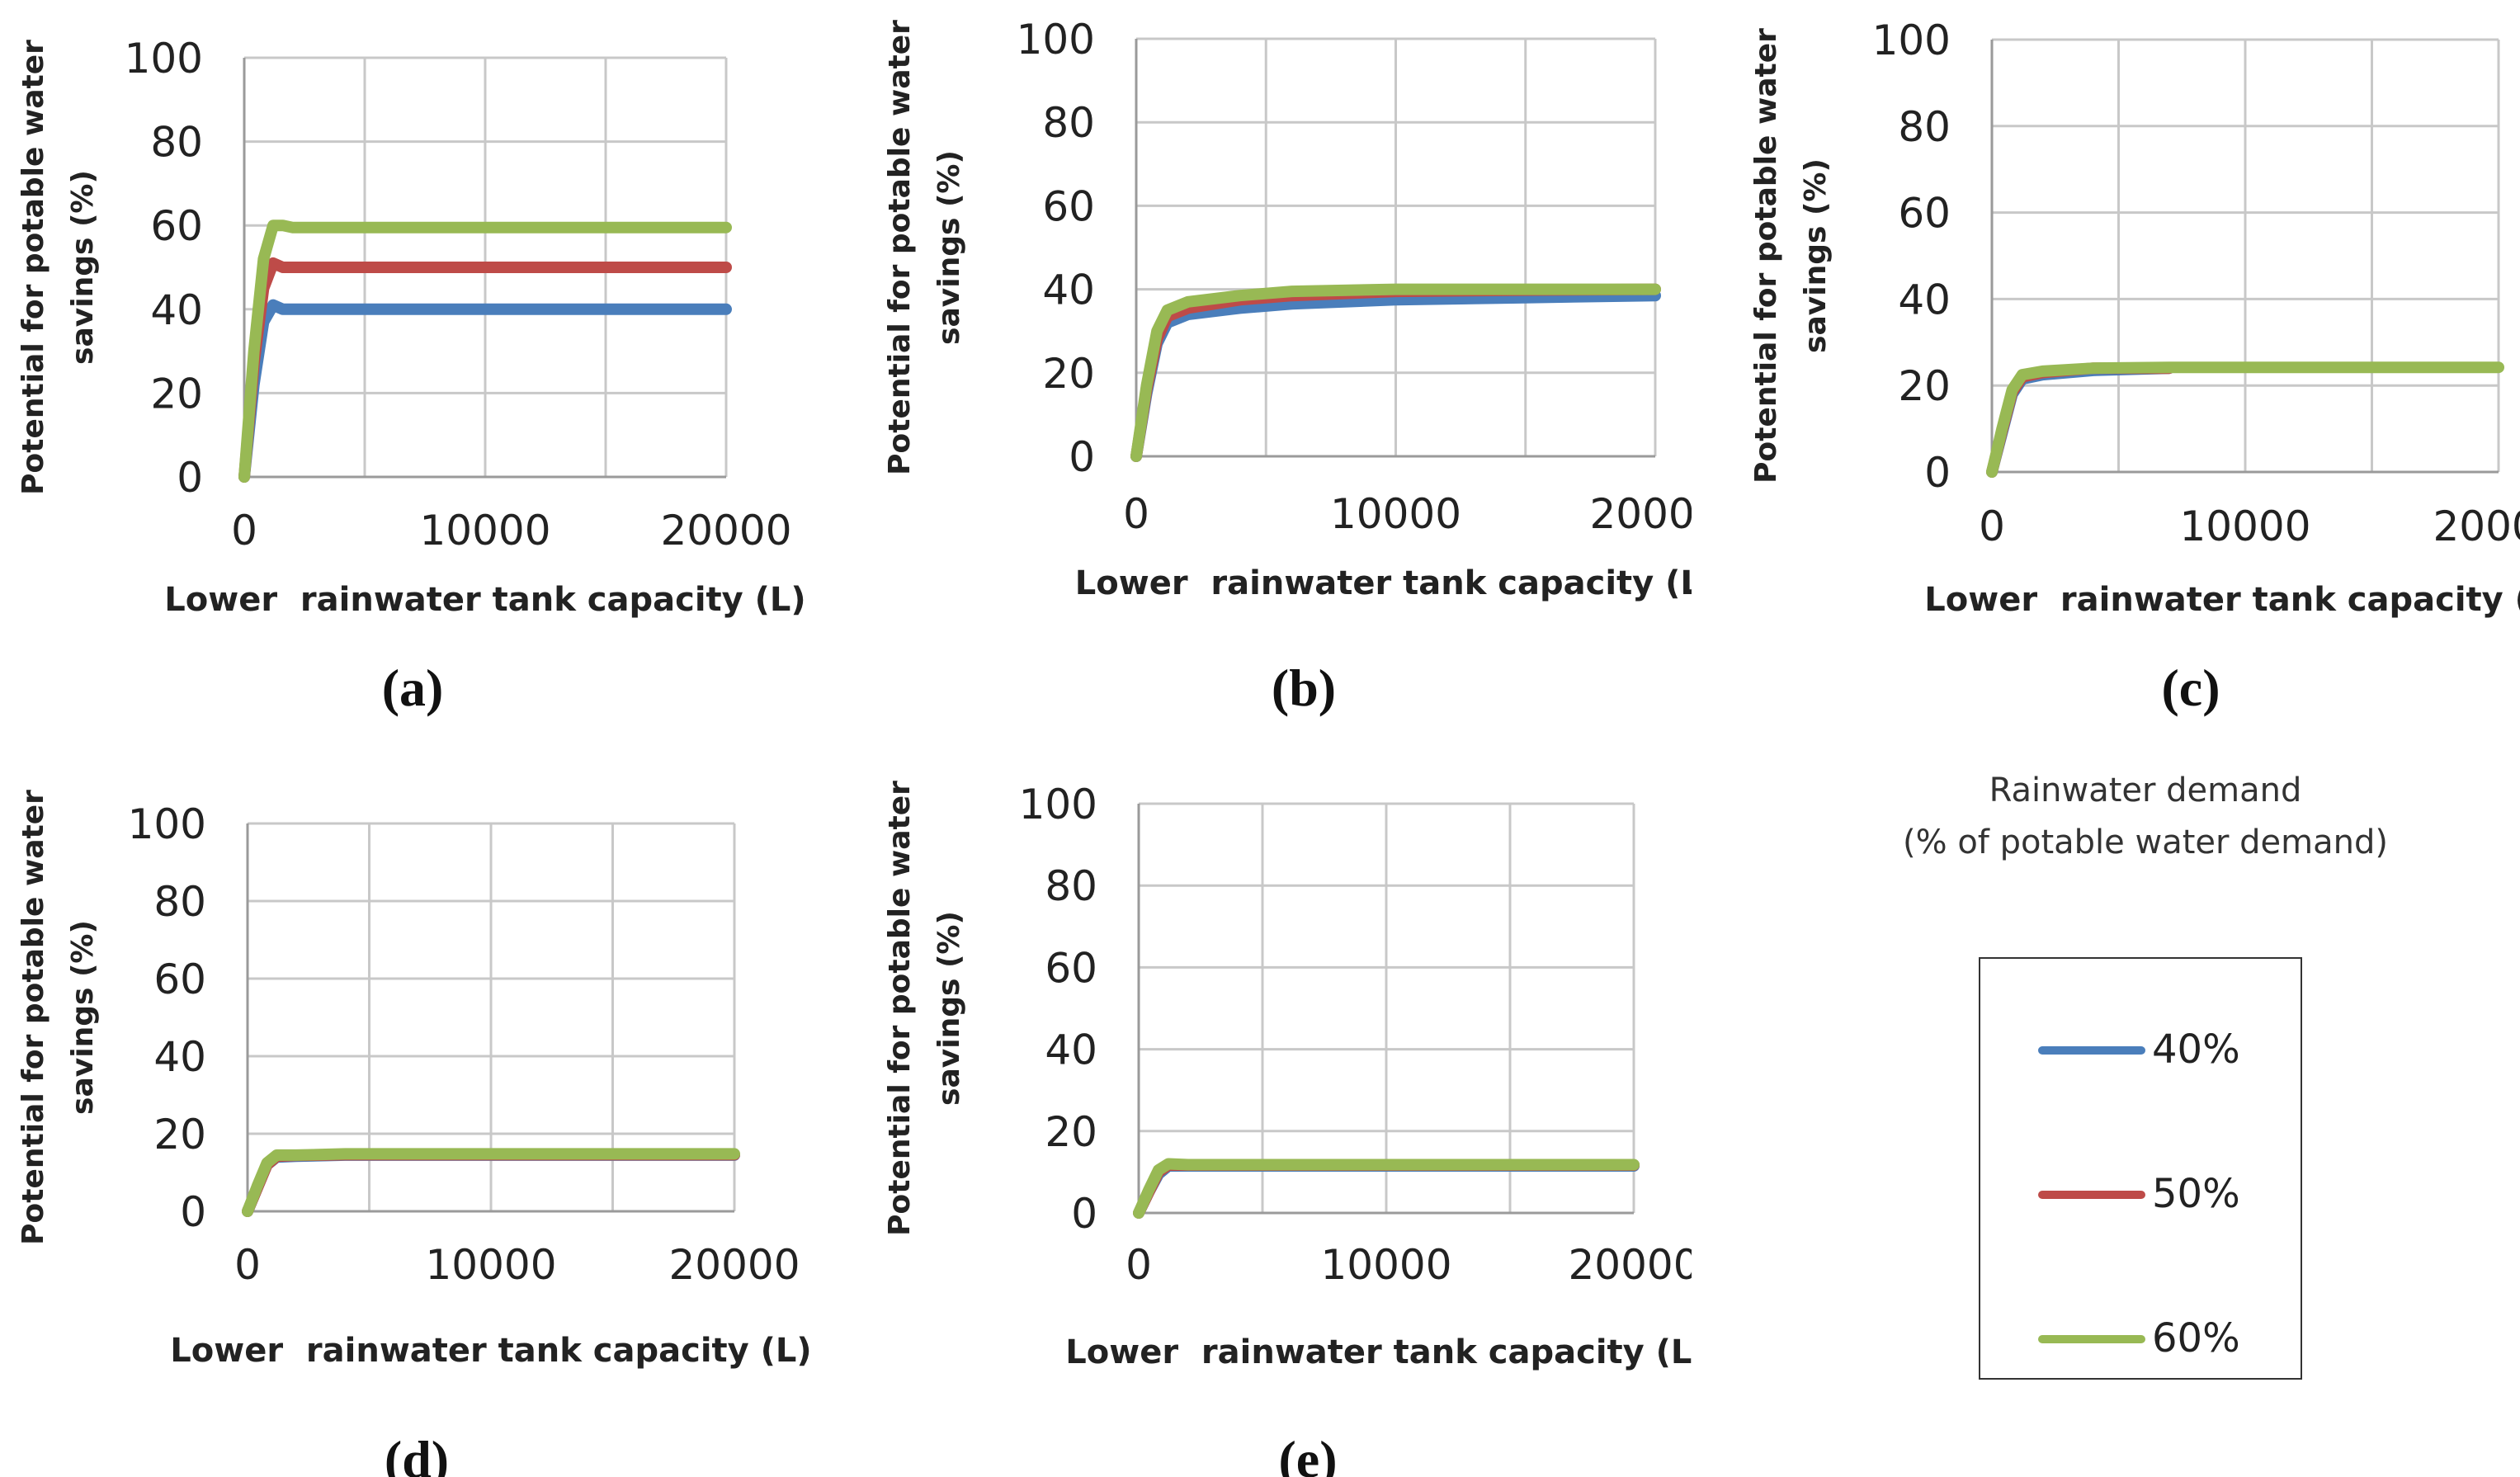  What do you see at coordinates (2196, 1338) in the screenshot?
I see `legend-label-60: 60%` at bounding box center [2196, 1338].